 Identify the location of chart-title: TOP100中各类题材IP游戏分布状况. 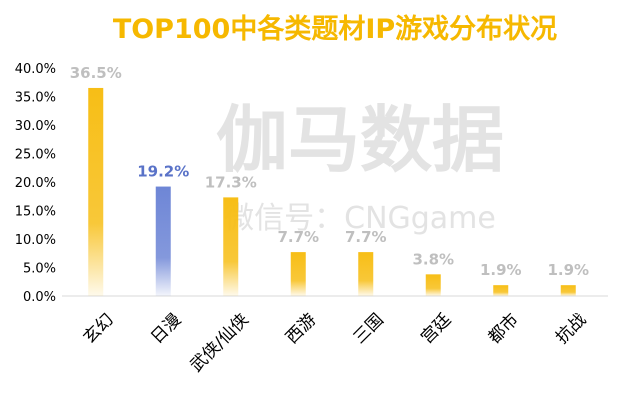
(335, 29).